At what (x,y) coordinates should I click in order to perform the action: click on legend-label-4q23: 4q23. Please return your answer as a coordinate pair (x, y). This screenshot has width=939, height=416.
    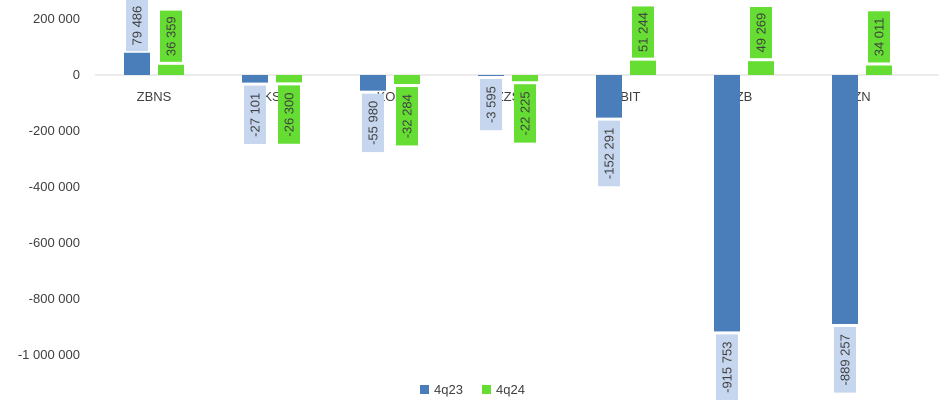
    Looking at the image, I should click on (448, 389).